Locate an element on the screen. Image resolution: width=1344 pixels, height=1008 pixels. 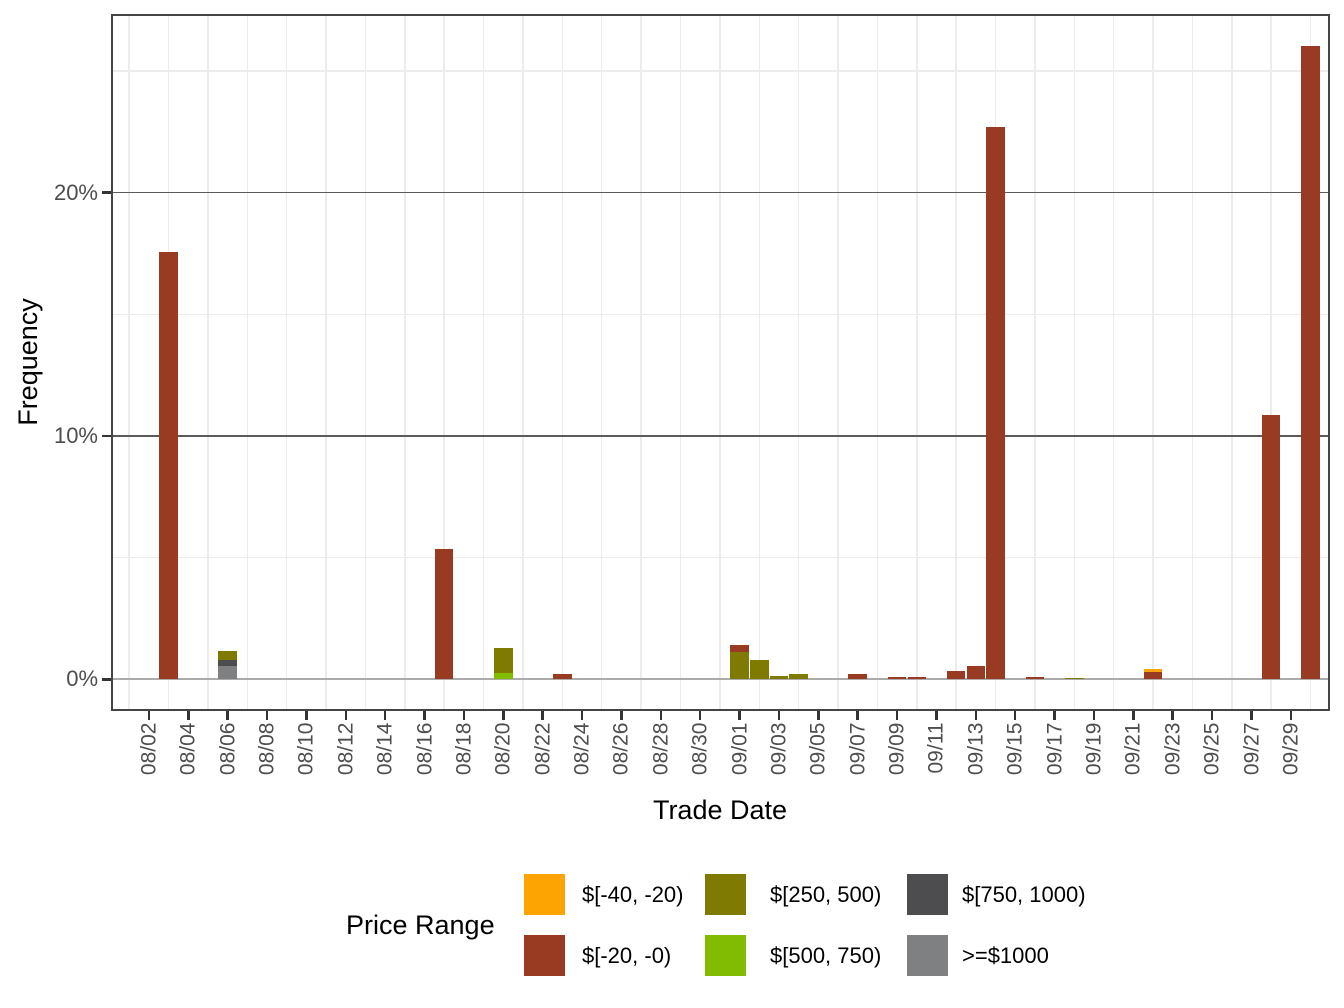
x-tick-label: 08/06 is located at coordinates (228, 748).